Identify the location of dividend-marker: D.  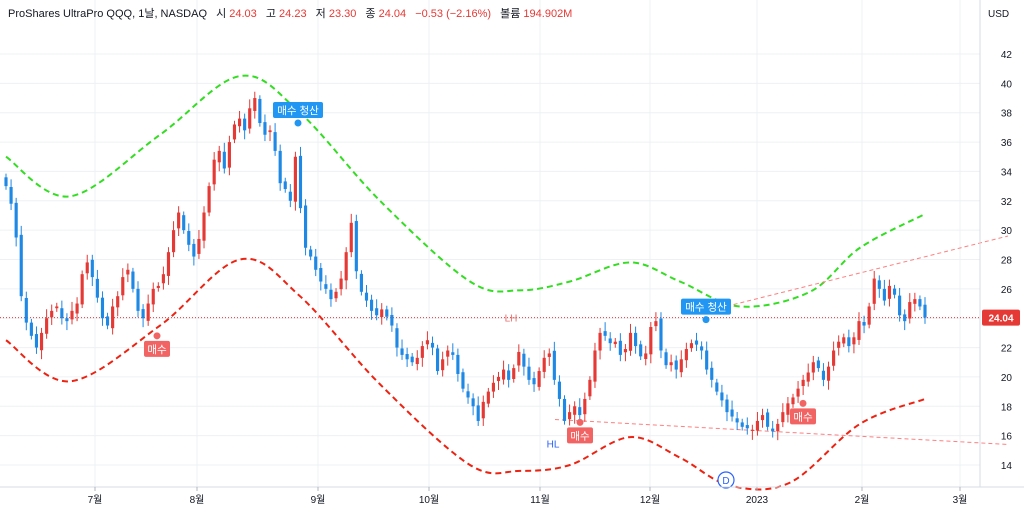
(726, 480).